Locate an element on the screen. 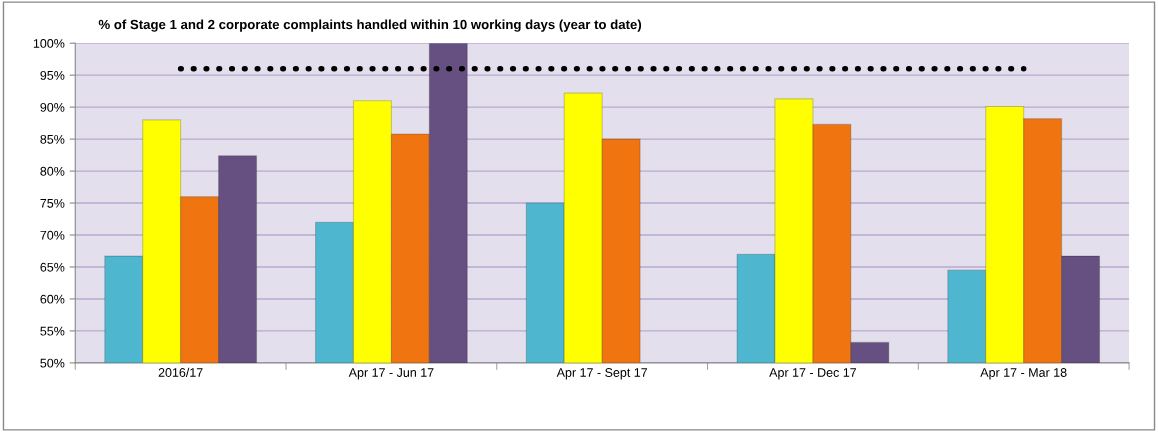 The height and width of the screenshot is (432, 1158). y-tick-label: 60% is located at coordinates (52, 299).